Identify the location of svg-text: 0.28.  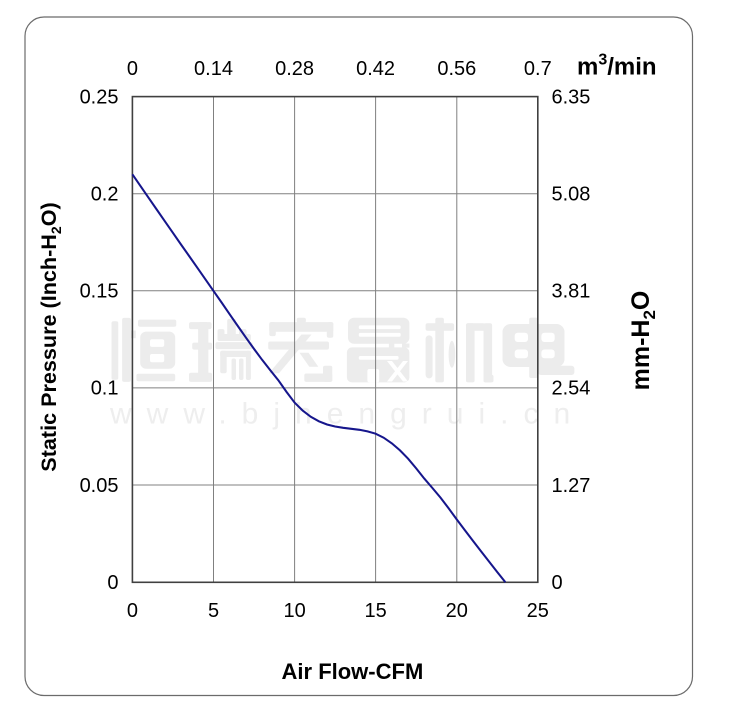
(294, 69).